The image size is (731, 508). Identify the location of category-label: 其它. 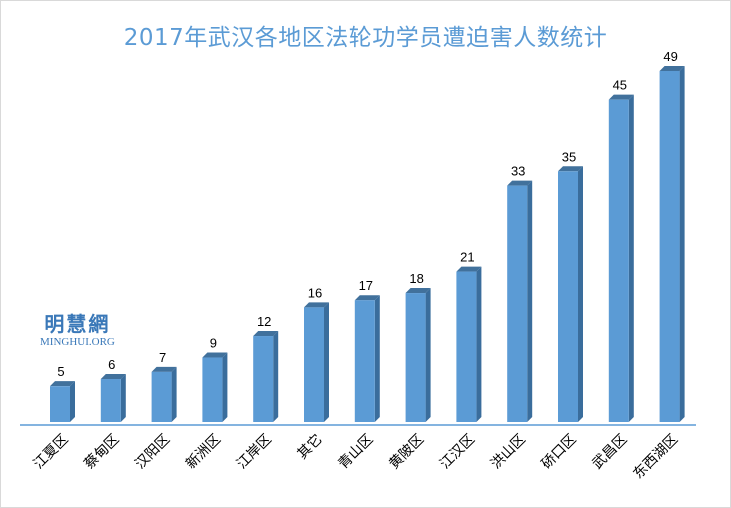
(310, 447).